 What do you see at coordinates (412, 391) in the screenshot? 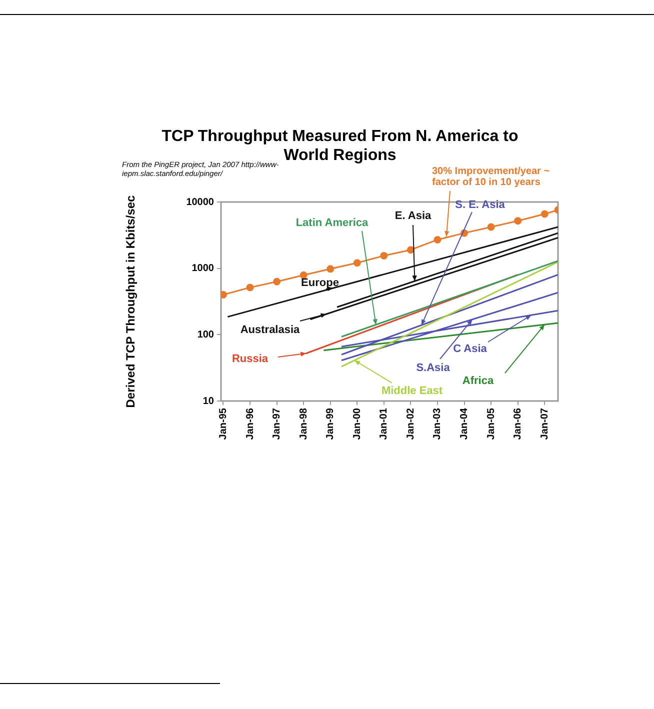
I see `text: Middle East` at bounding box center [412, 391].